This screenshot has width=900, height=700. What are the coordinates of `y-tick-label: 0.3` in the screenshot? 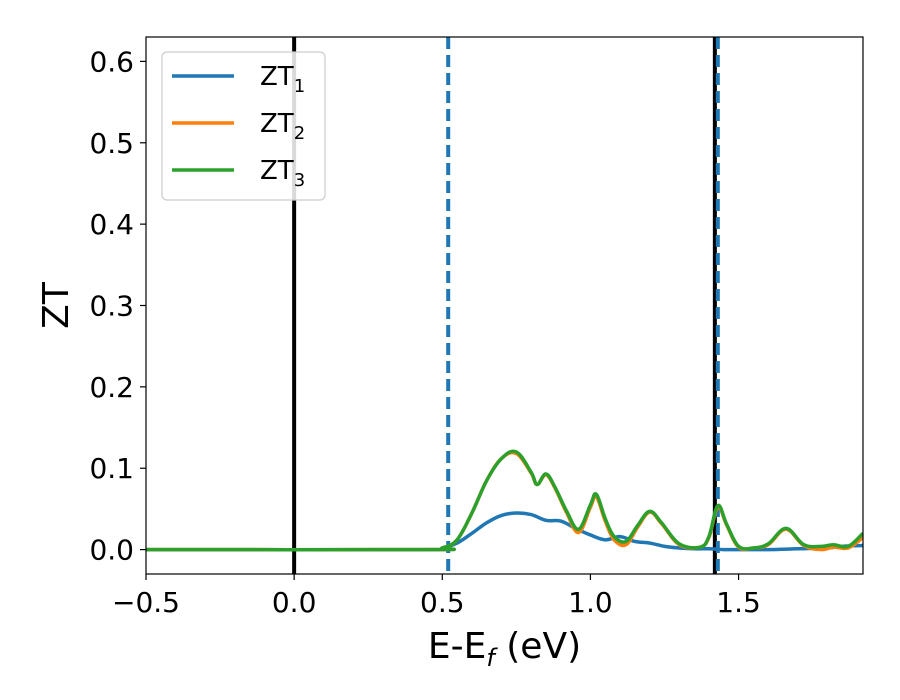 It's located at (111, 306).